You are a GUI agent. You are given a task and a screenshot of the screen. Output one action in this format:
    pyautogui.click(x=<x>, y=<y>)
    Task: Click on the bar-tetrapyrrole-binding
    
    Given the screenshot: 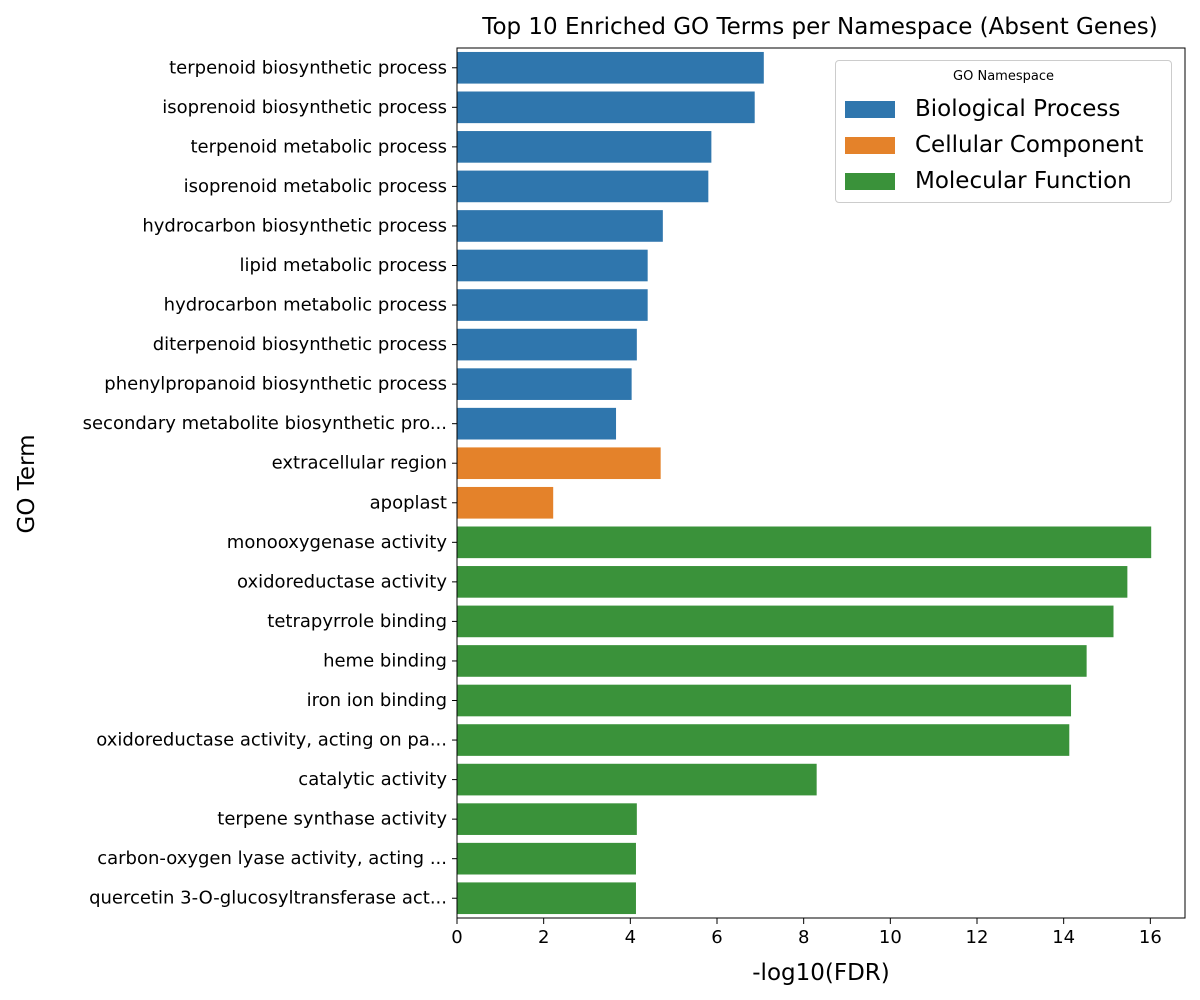 What is the action you would take?
    pyautogui.click(x=785, y=621)
    